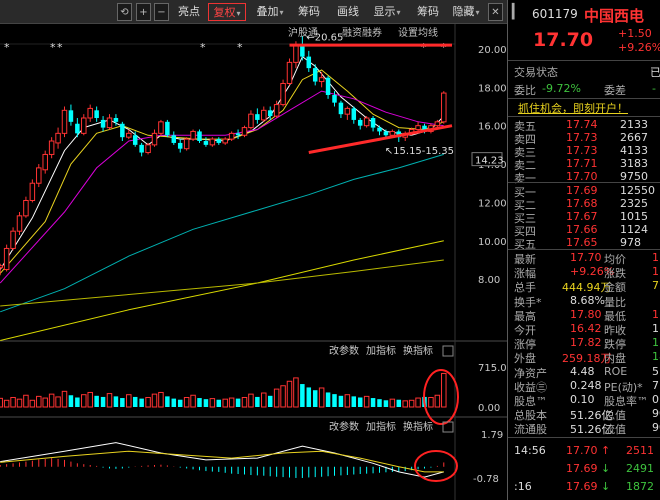  Describe the element at coordinates (303, 32) in the screenshot. I see `subtab-hsgt: 沪股通` at that location.